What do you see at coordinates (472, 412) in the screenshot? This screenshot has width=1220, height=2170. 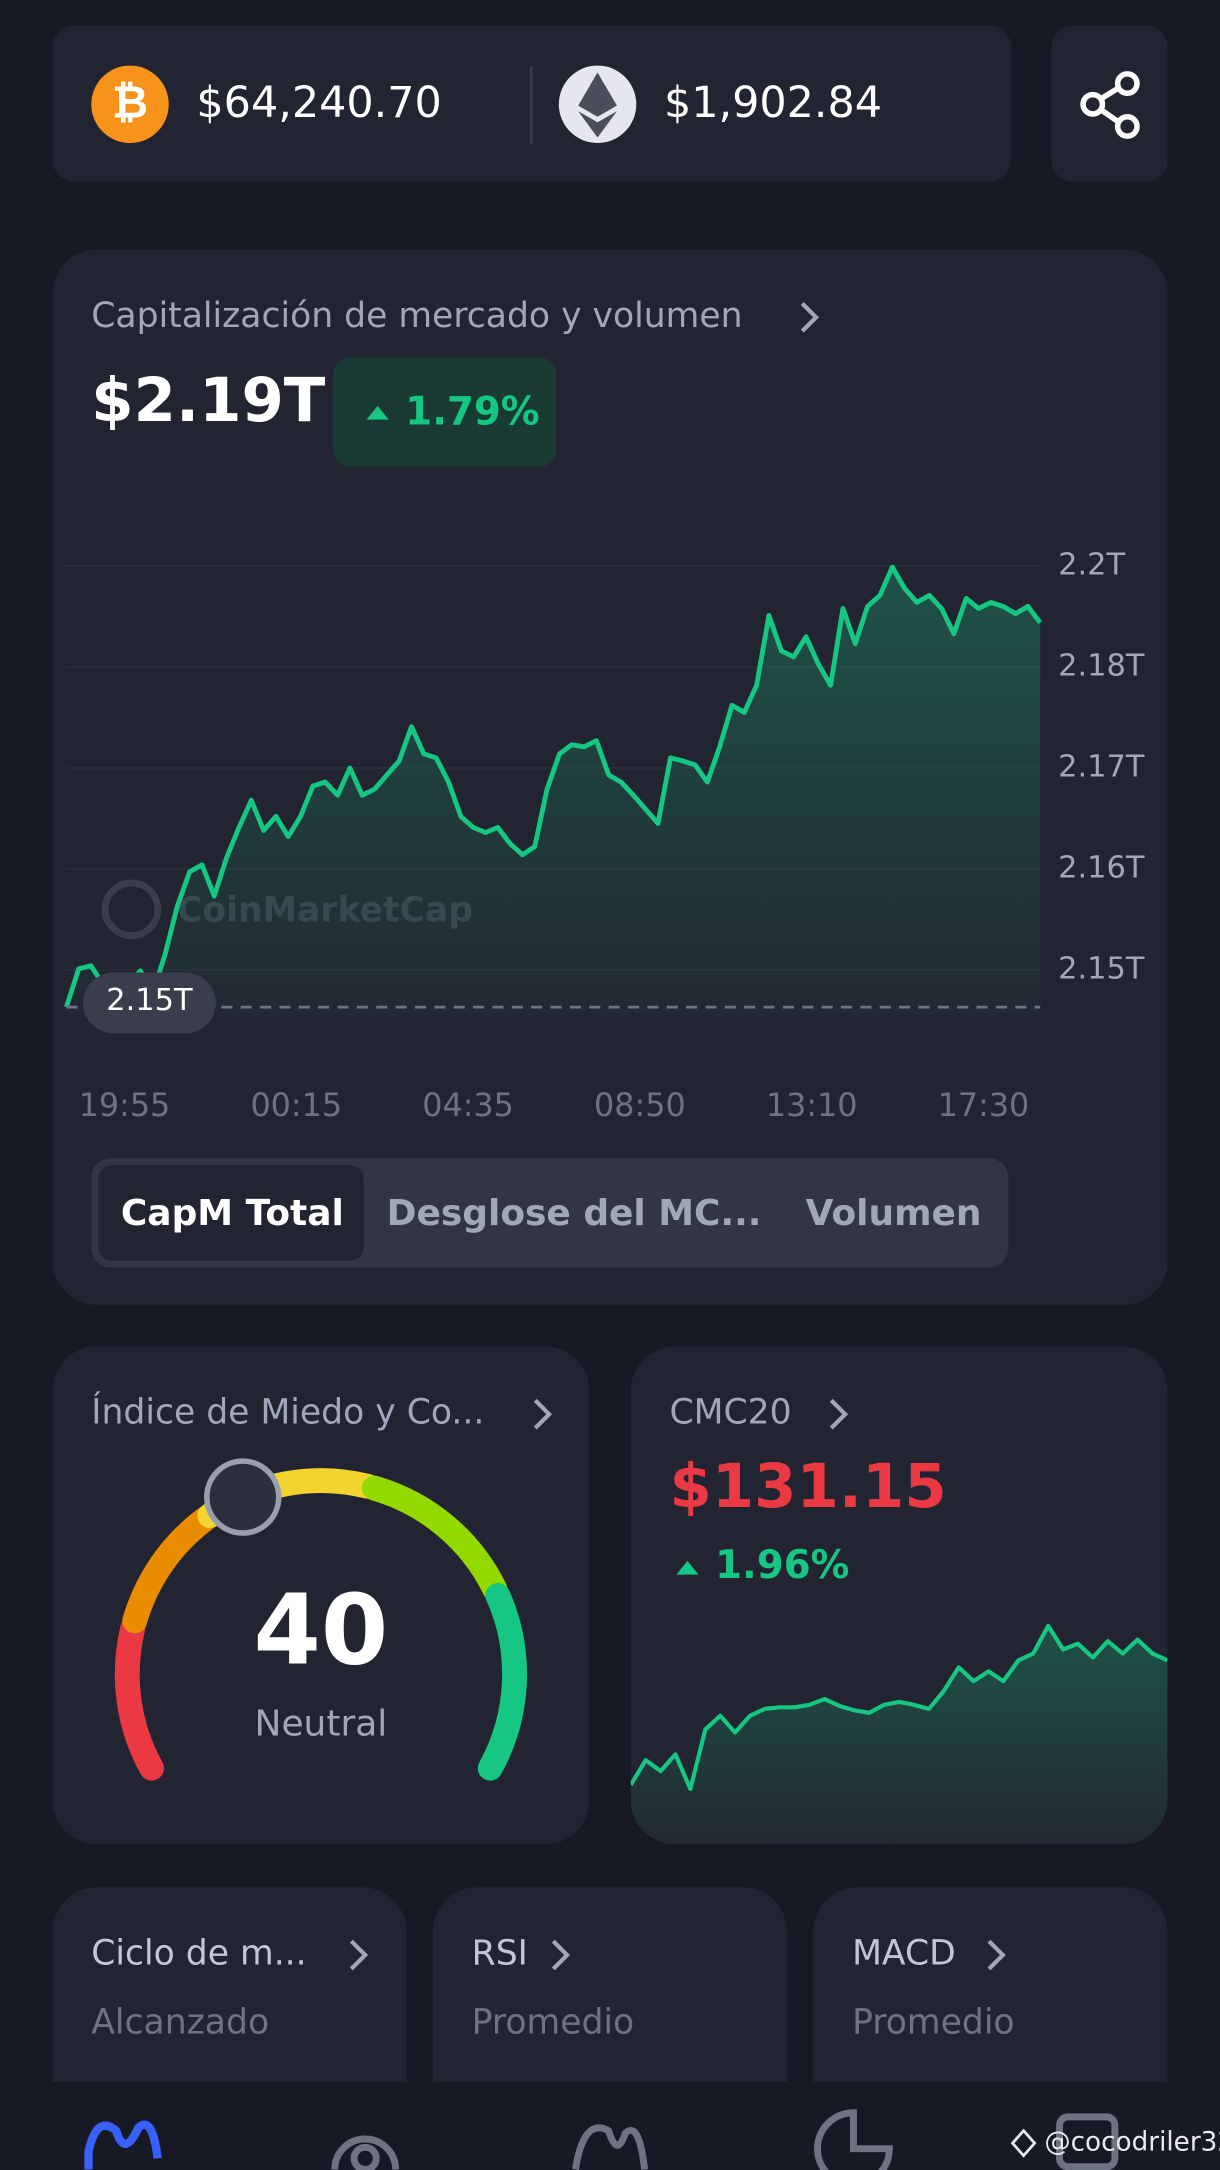 I see `market-change: 1.79%` at bounding box center [472, 412].